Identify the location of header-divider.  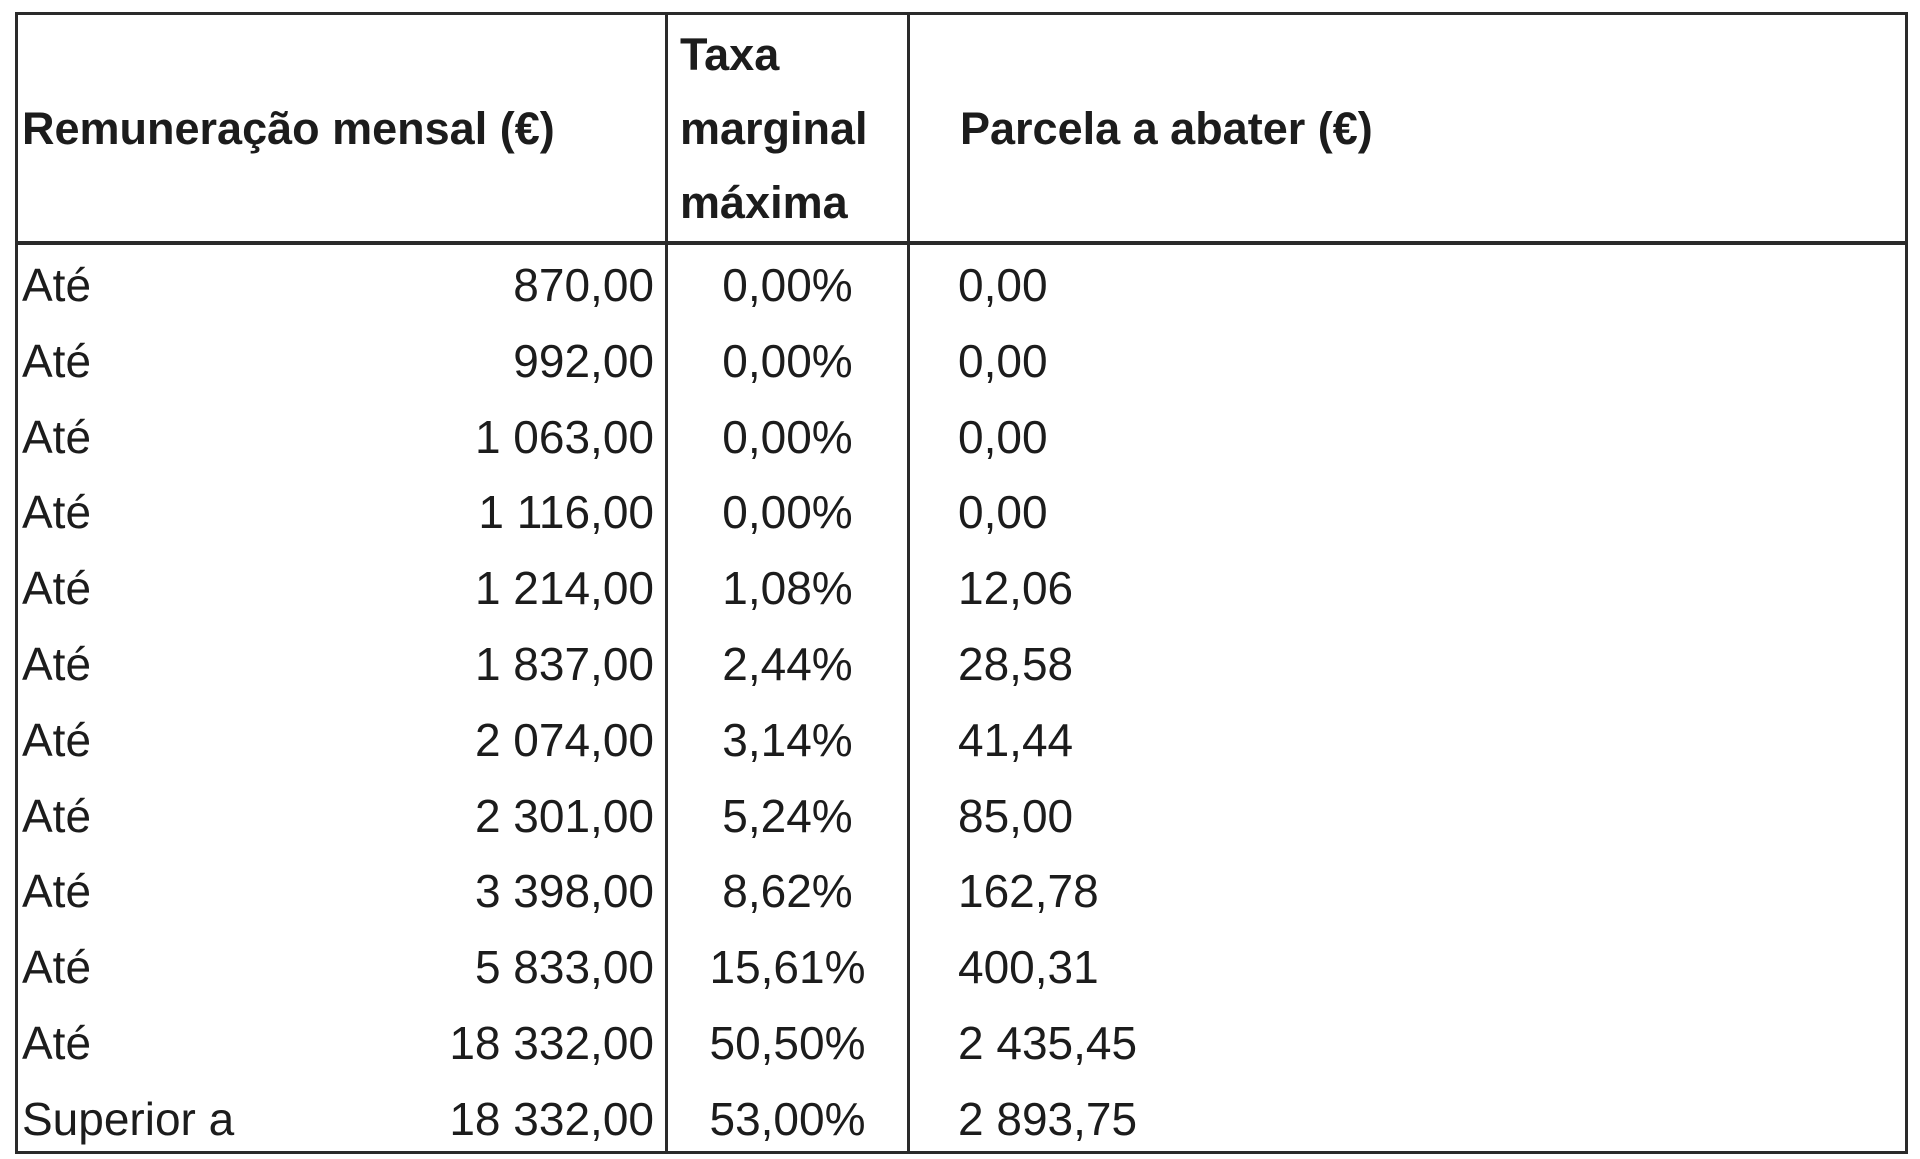
(961, 243).